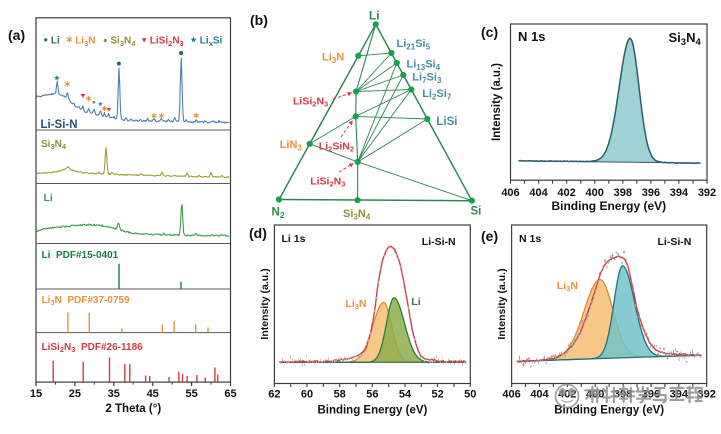 Image resolution: width=721 pixels, height=434 pixels. I want to click on svg-text: 55, so click(191, 394).